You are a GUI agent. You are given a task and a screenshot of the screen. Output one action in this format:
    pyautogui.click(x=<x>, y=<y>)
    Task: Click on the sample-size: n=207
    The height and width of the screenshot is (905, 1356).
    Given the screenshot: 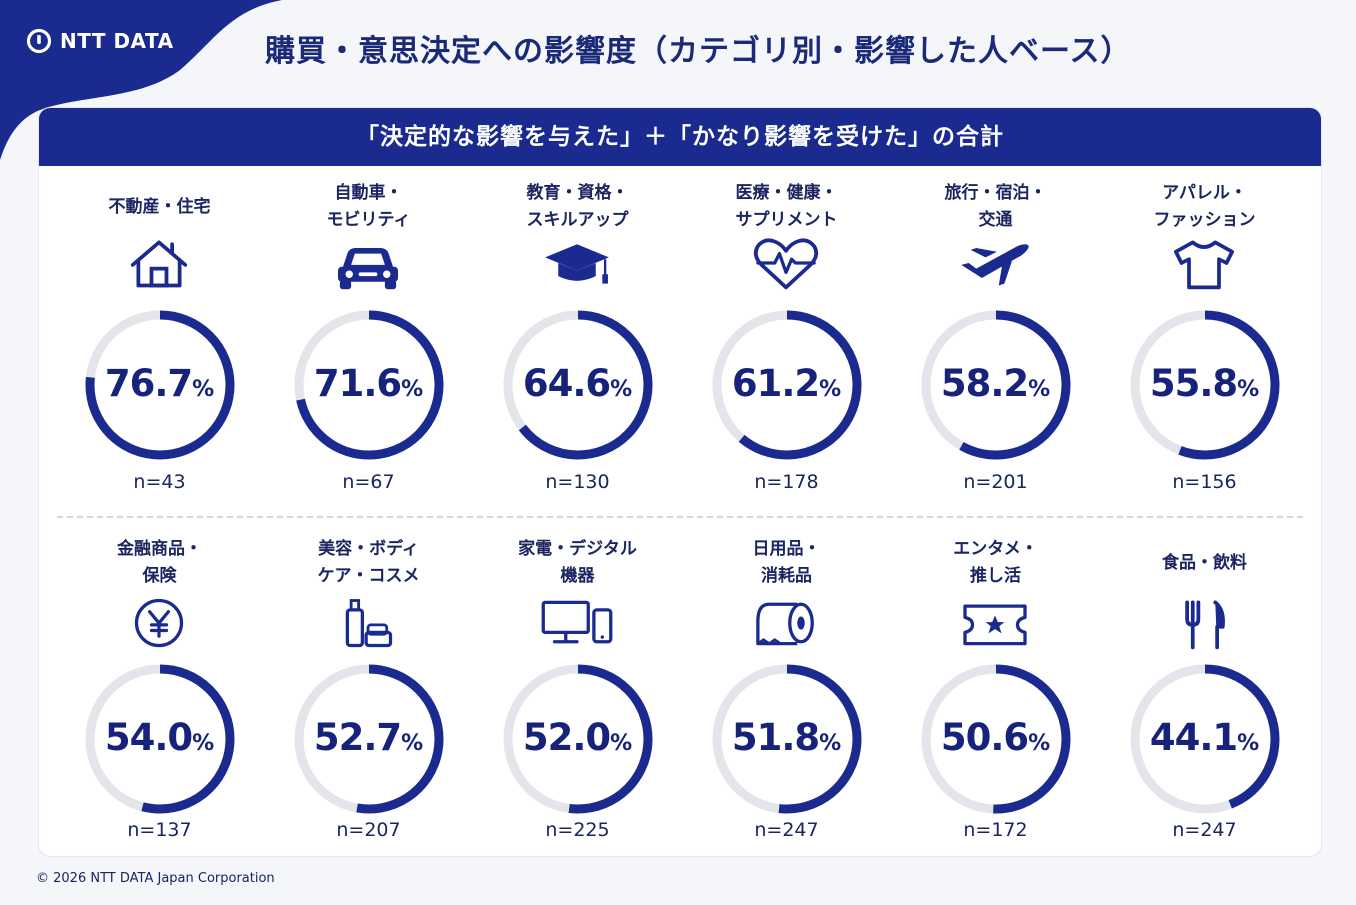 What is the action you would take?
    pyautogui.click(x=368, y=830)
    